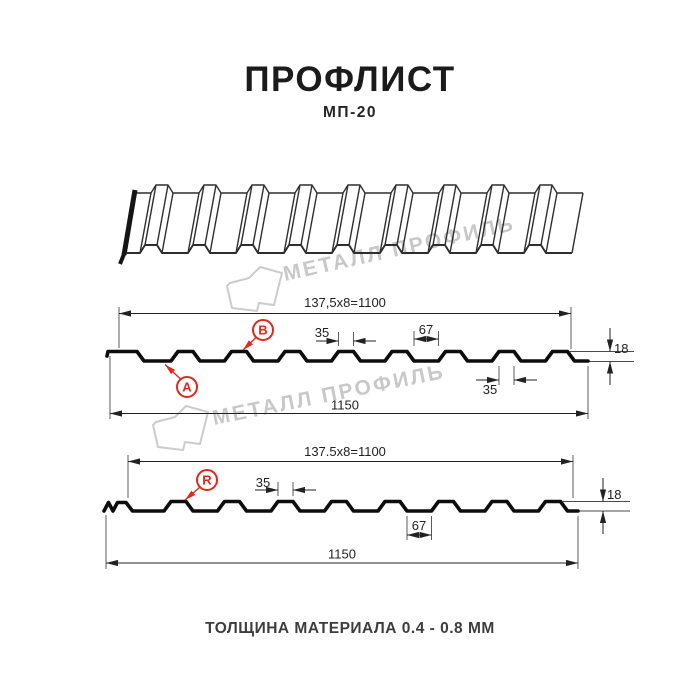 Image resolution: width=700 pixels, height=700 pixels. What do you see at coordinates (426, 329) in the screenshot?
I see `dim-valley-ab: 67` at bounding box center [426, 329].